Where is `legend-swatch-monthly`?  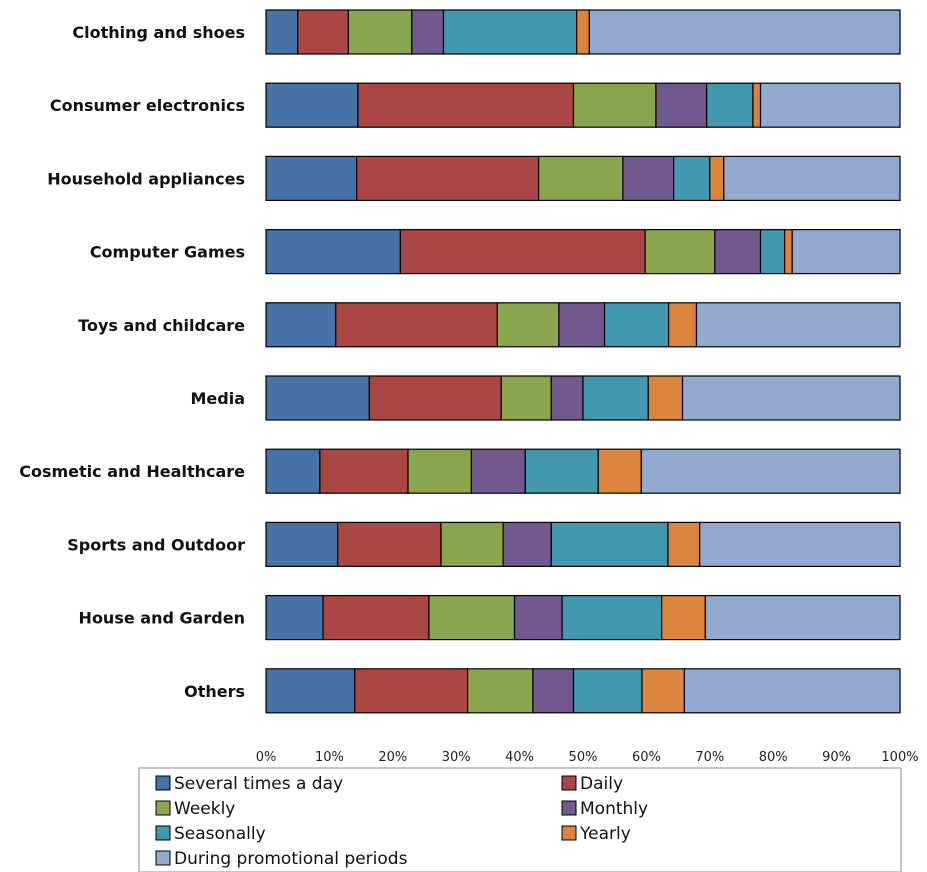 legend-swatch-monthly is located at coordinates (569, 808).